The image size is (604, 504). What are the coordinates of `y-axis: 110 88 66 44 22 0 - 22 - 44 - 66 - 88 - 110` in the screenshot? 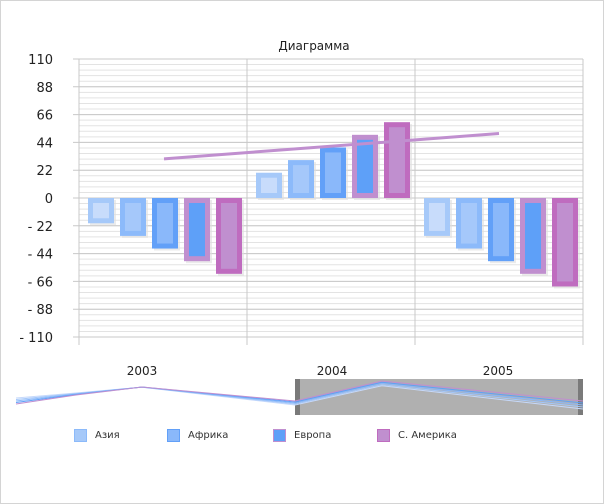 It's located at (36, 199).